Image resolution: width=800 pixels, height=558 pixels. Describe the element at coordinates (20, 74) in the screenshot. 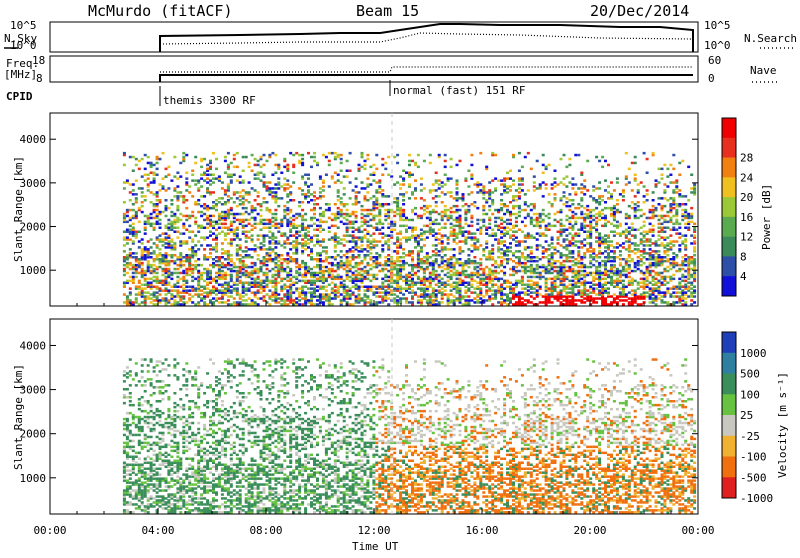

I see `freq-label-2: [MHz]` at that location.